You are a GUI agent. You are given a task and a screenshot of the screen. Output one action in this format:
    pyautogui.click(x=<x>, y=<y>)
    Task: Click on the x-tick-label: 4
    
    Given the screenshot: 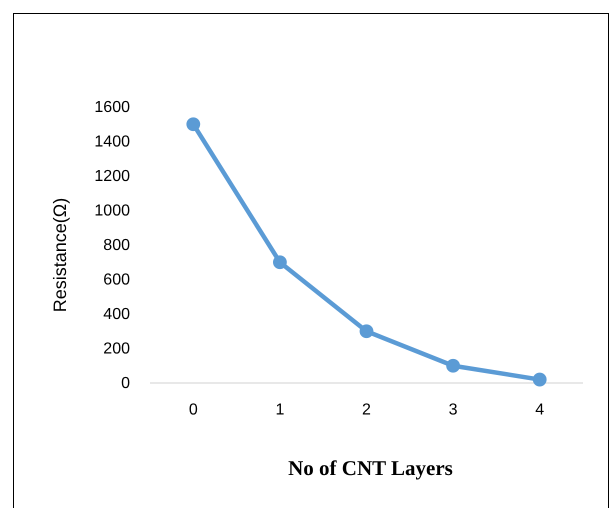 What is the action you would take?
    pyautogui.click(x=539, y=409)
    